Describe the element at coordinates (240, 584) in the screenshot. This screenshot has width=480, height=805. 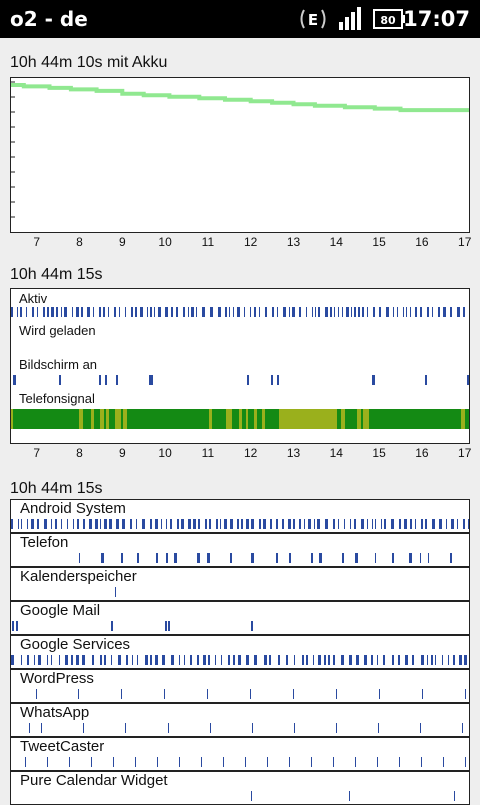
I see `app-row: Kalenderspeicher` at that location.